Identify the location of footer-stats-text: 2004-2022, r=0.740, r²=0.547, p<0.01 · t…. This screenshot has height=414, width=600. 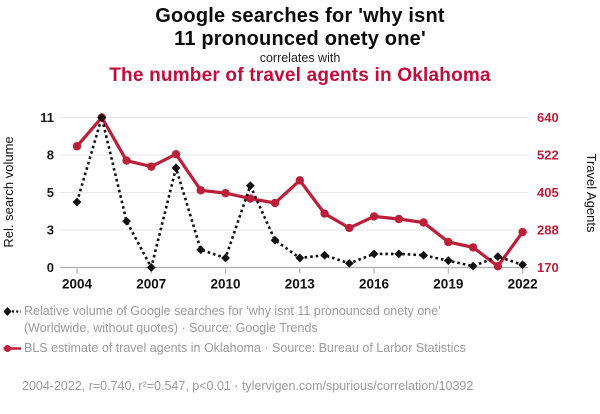
(248, 386).